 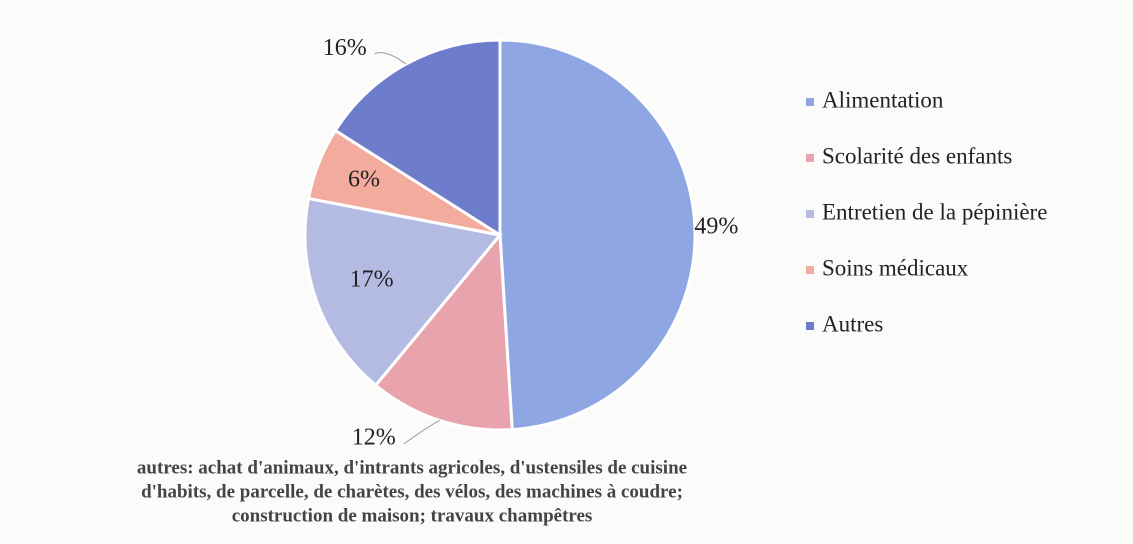 I want to click on data-label: 12%, so click(x=374, y=438).